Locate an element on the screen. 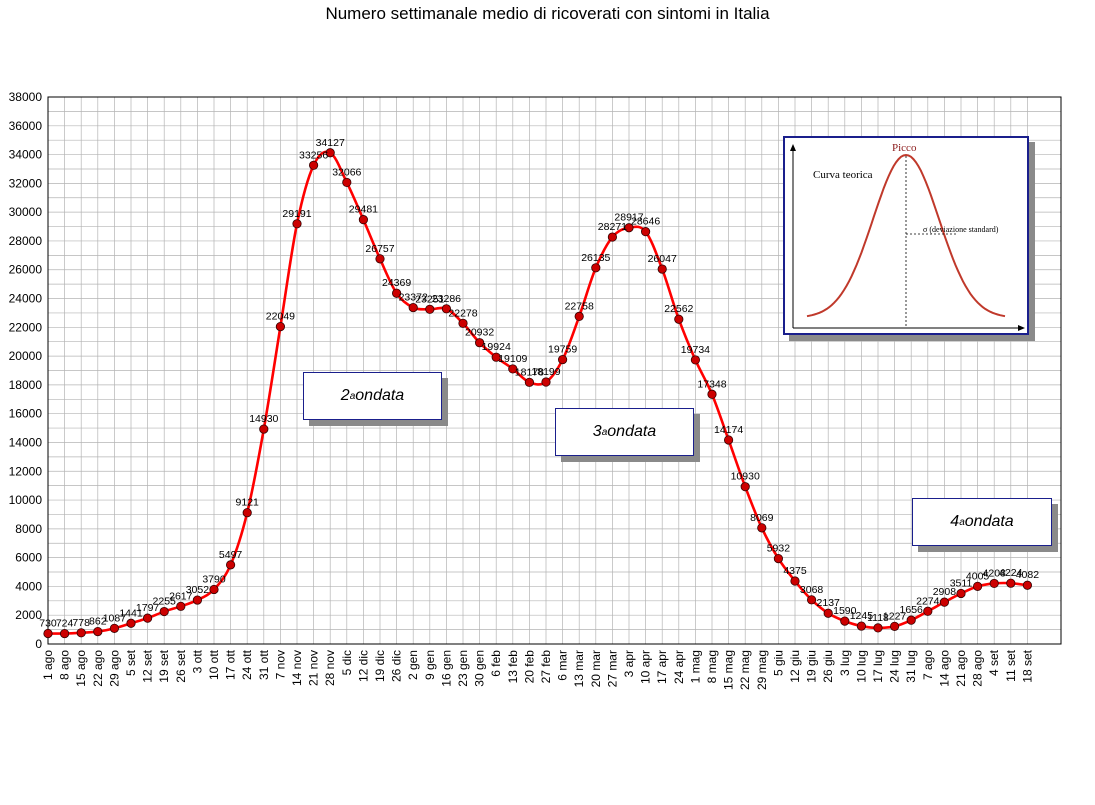 The width and height of the screenshot is (1095, 805). data-label: 29481 is located at coordinates (363, 210).